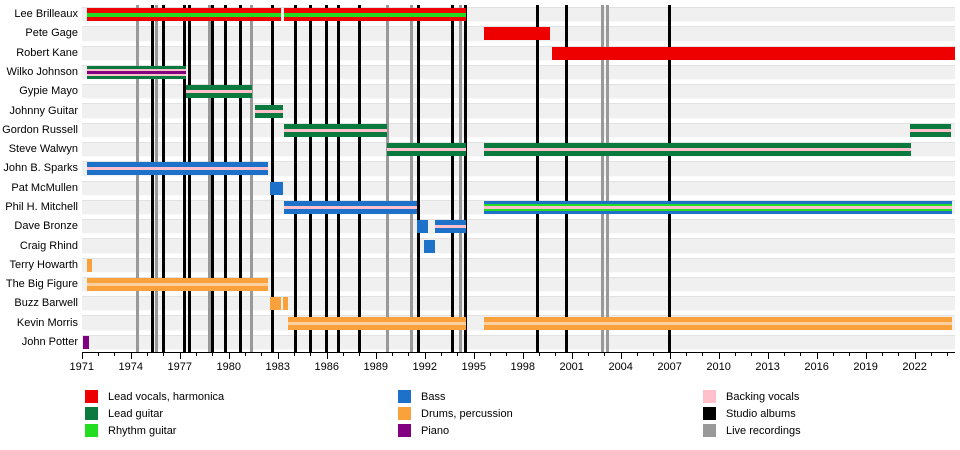 The height and width of the screenshot is (450, 960). I want to click on x-axis-tick-label: 2013, so click(767, 367).